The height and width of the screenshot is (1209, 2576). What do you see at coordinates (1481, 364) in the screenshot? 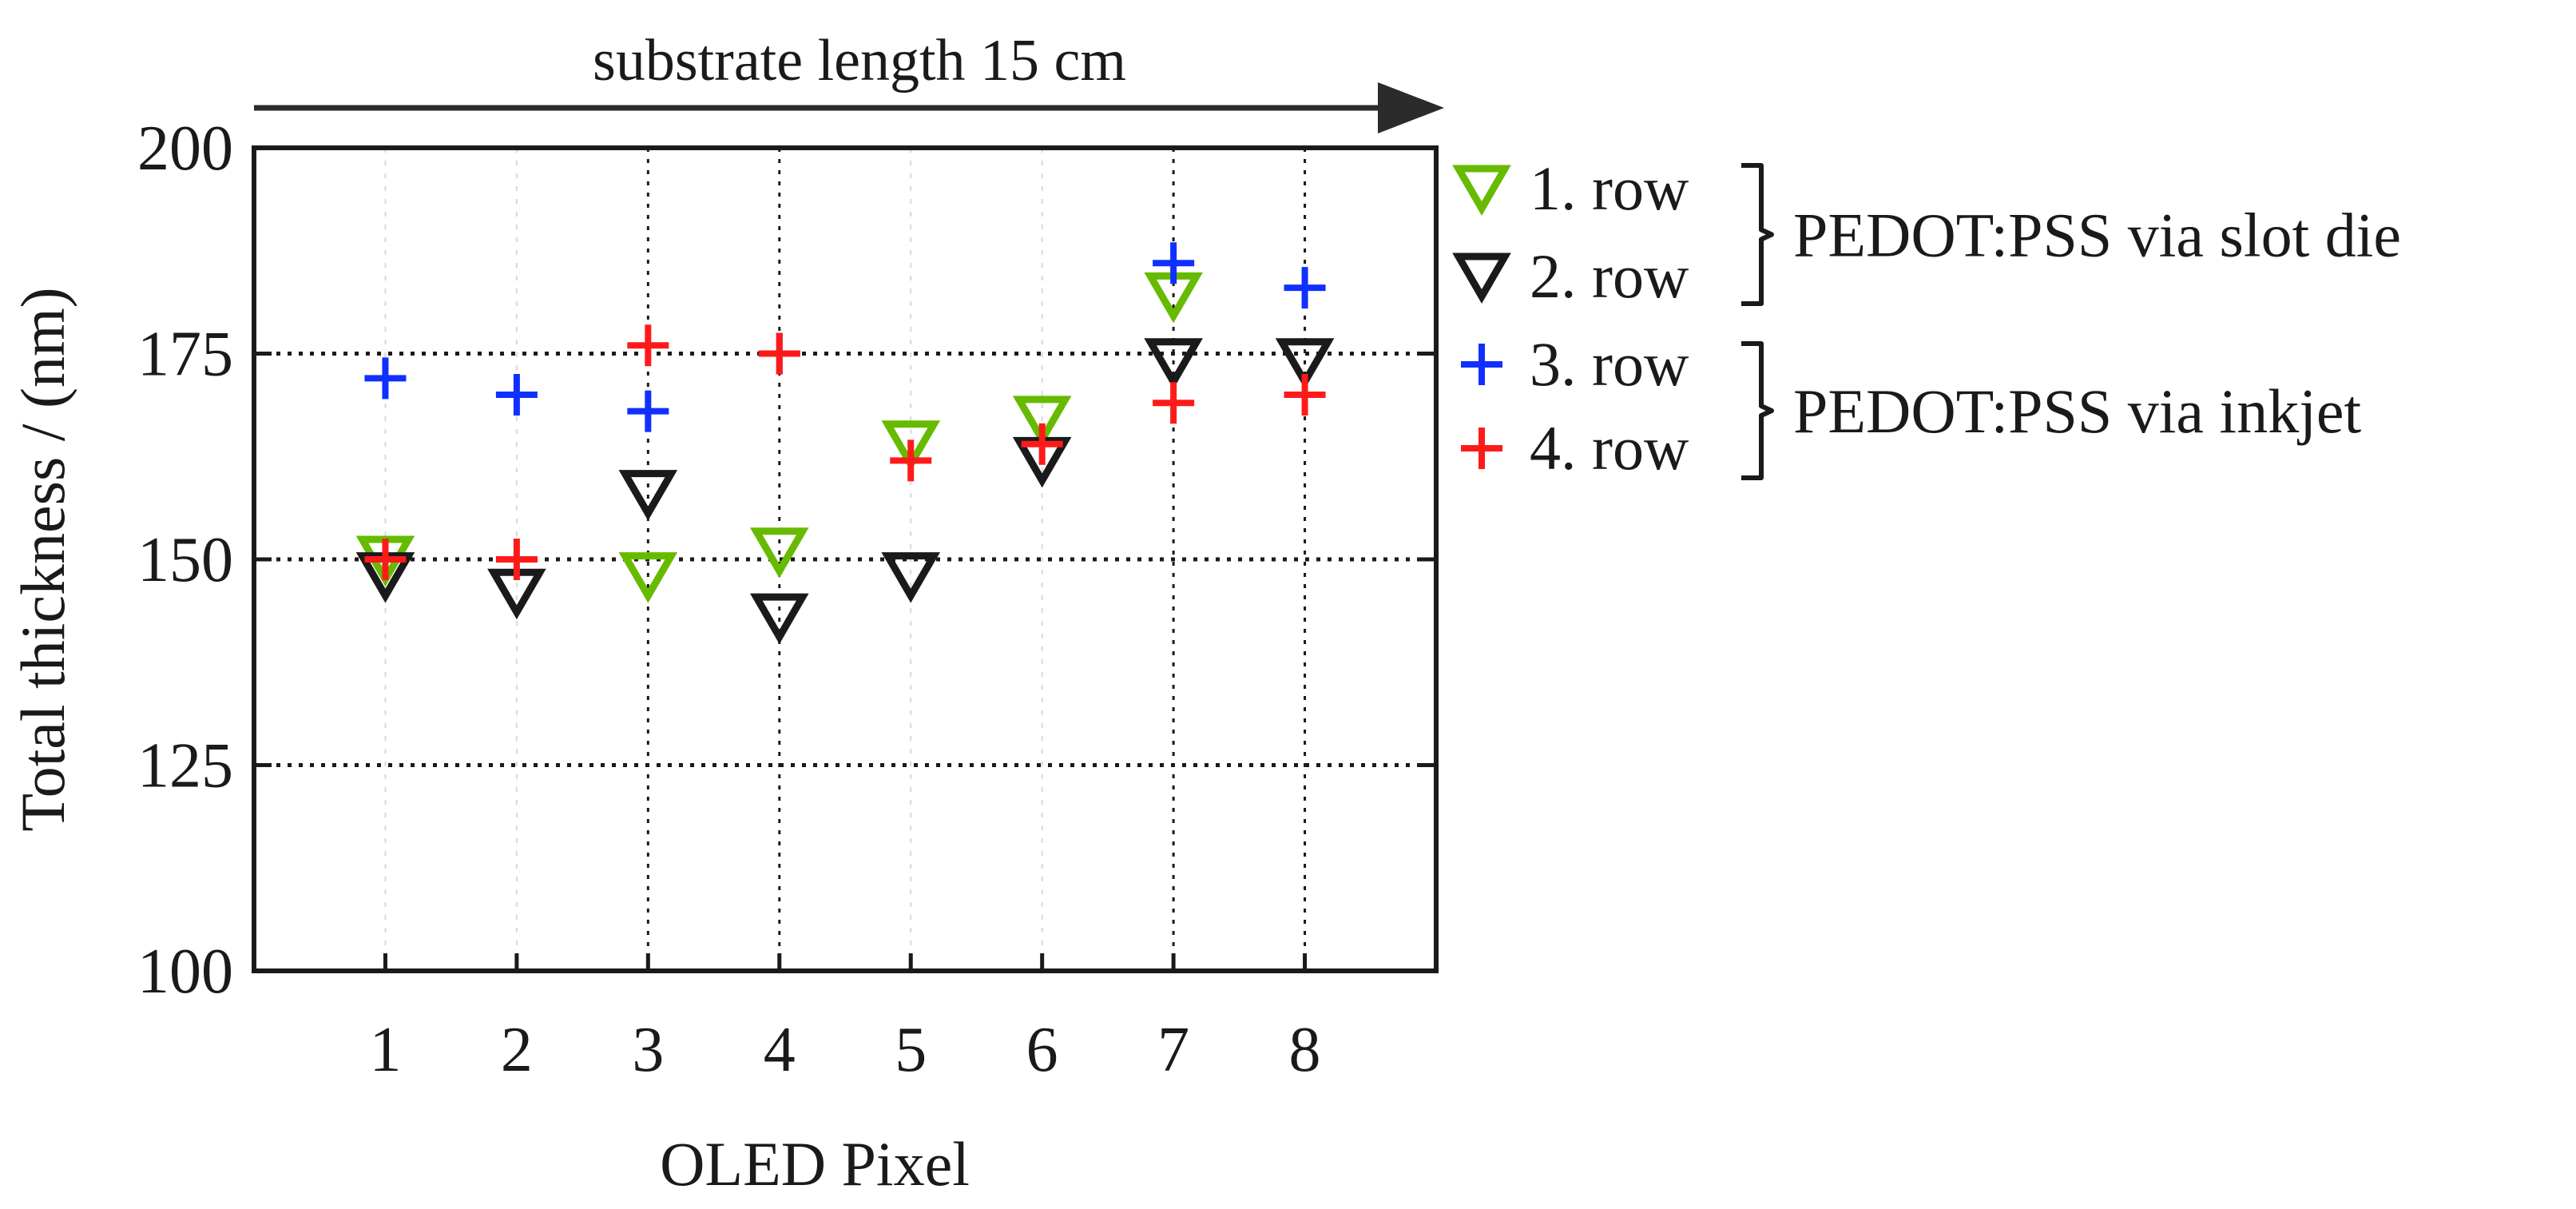
I see `legend-marker-row3` at bounding box center [1481, 364].